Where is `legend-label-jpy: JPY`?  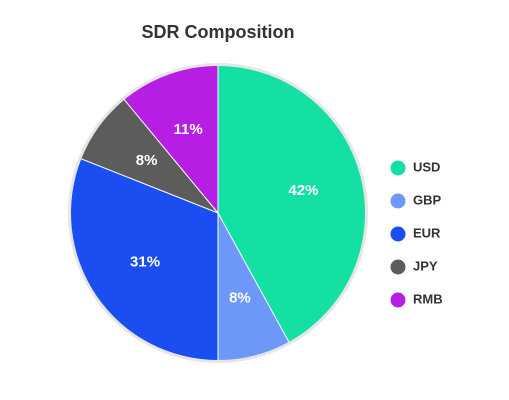
legend-label-jpy: JPY is located at coordinates (425, 265).